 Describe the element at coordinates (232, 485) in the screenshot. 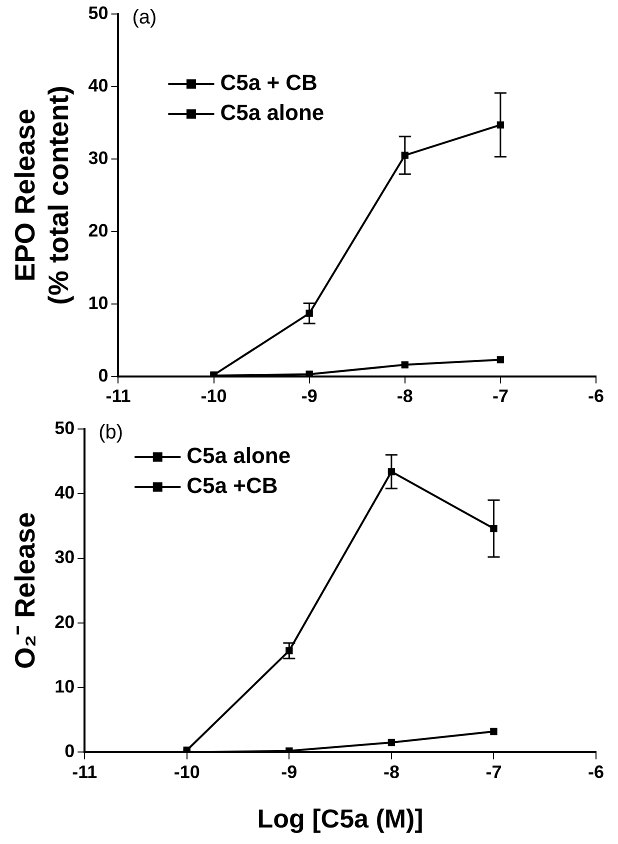

I see `legend-label: C5a +CB` at that location.